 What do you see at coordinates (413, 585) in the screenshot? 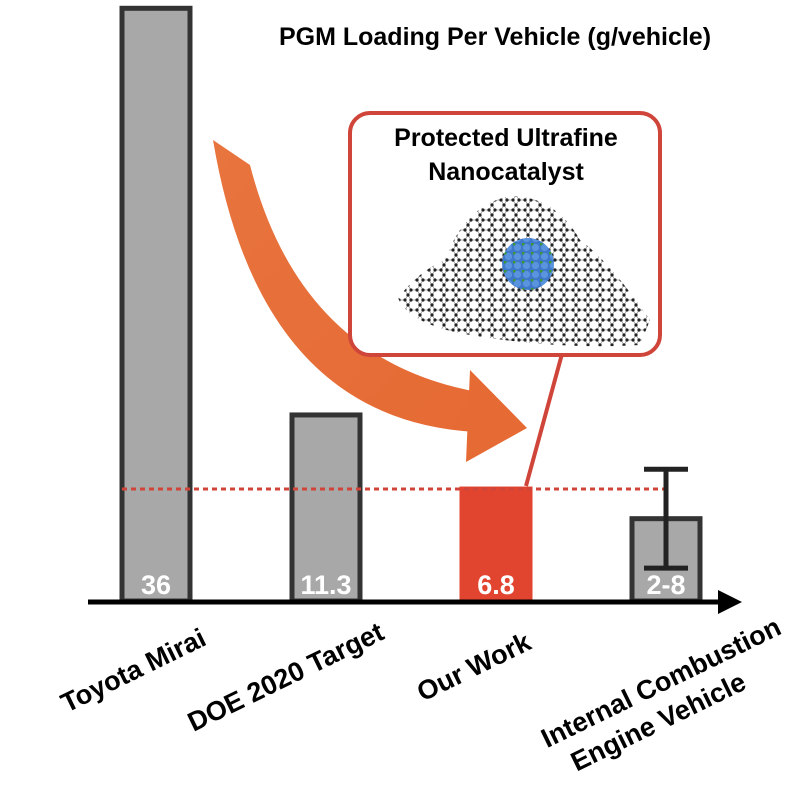
I see `value-labels: 36 11.3 6.8 2-8` at bounding box center [413, 585].